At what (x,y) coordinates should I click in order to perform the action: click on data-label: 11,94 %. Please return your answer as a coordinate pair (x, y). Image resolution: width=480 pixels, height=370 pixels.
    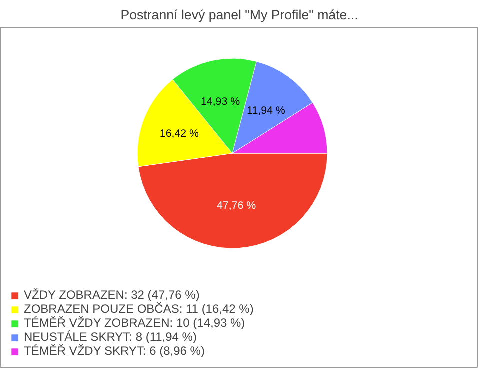
    Looking at the image, I should click on (266, 110).